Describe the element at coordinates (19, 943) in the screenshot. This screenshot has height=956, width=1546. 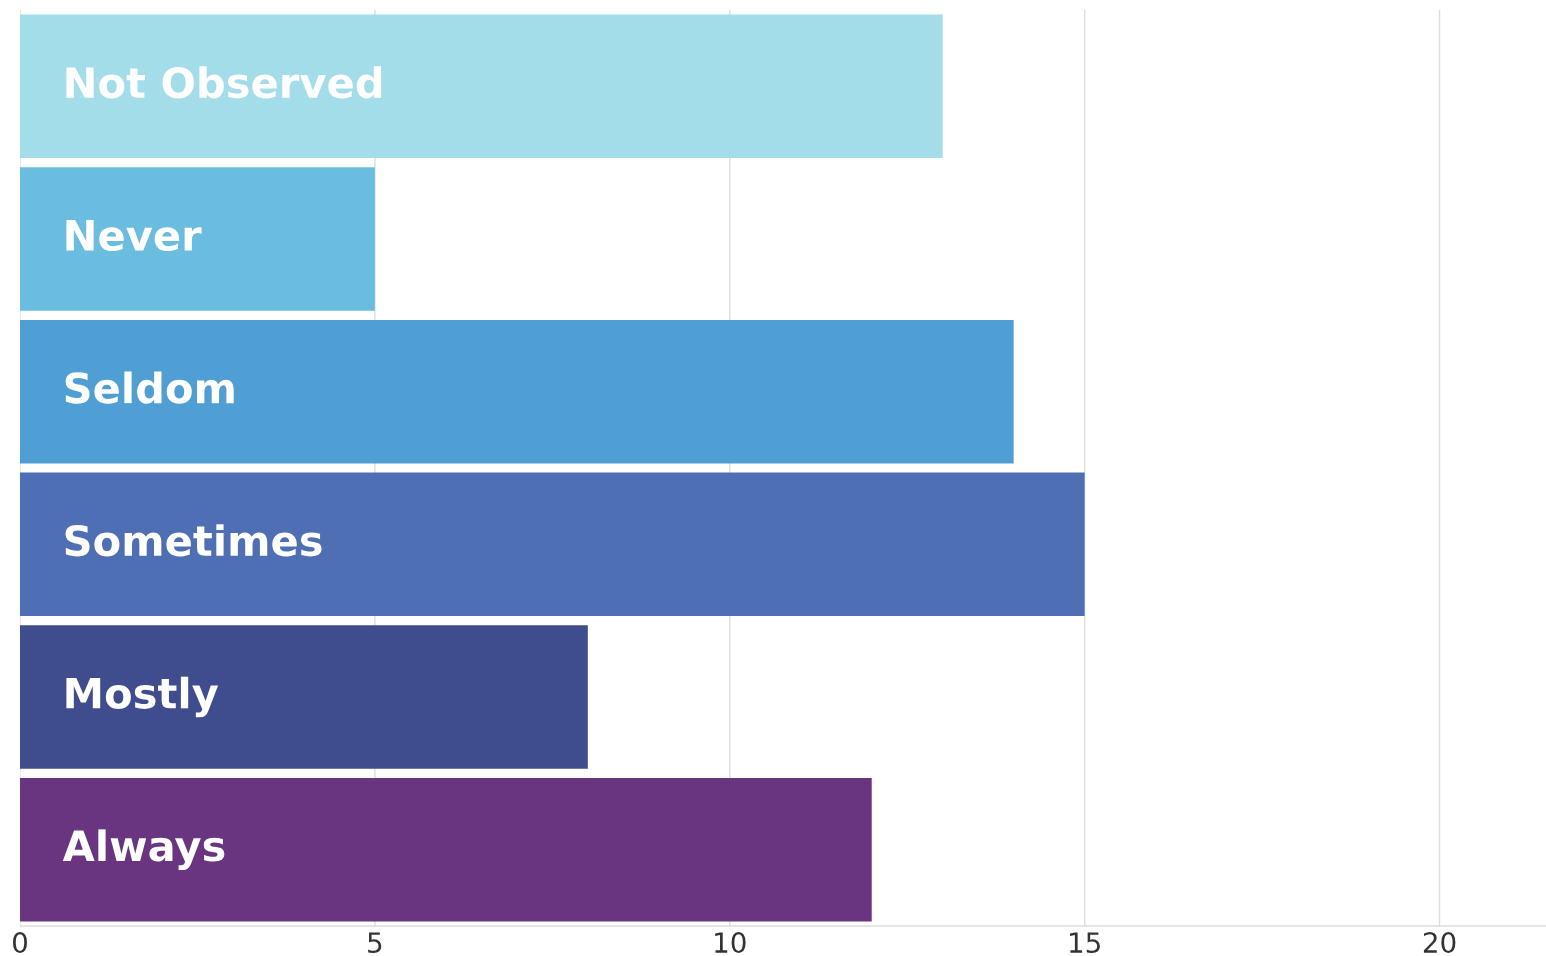
I see `x-tick-label: 0` at that location.